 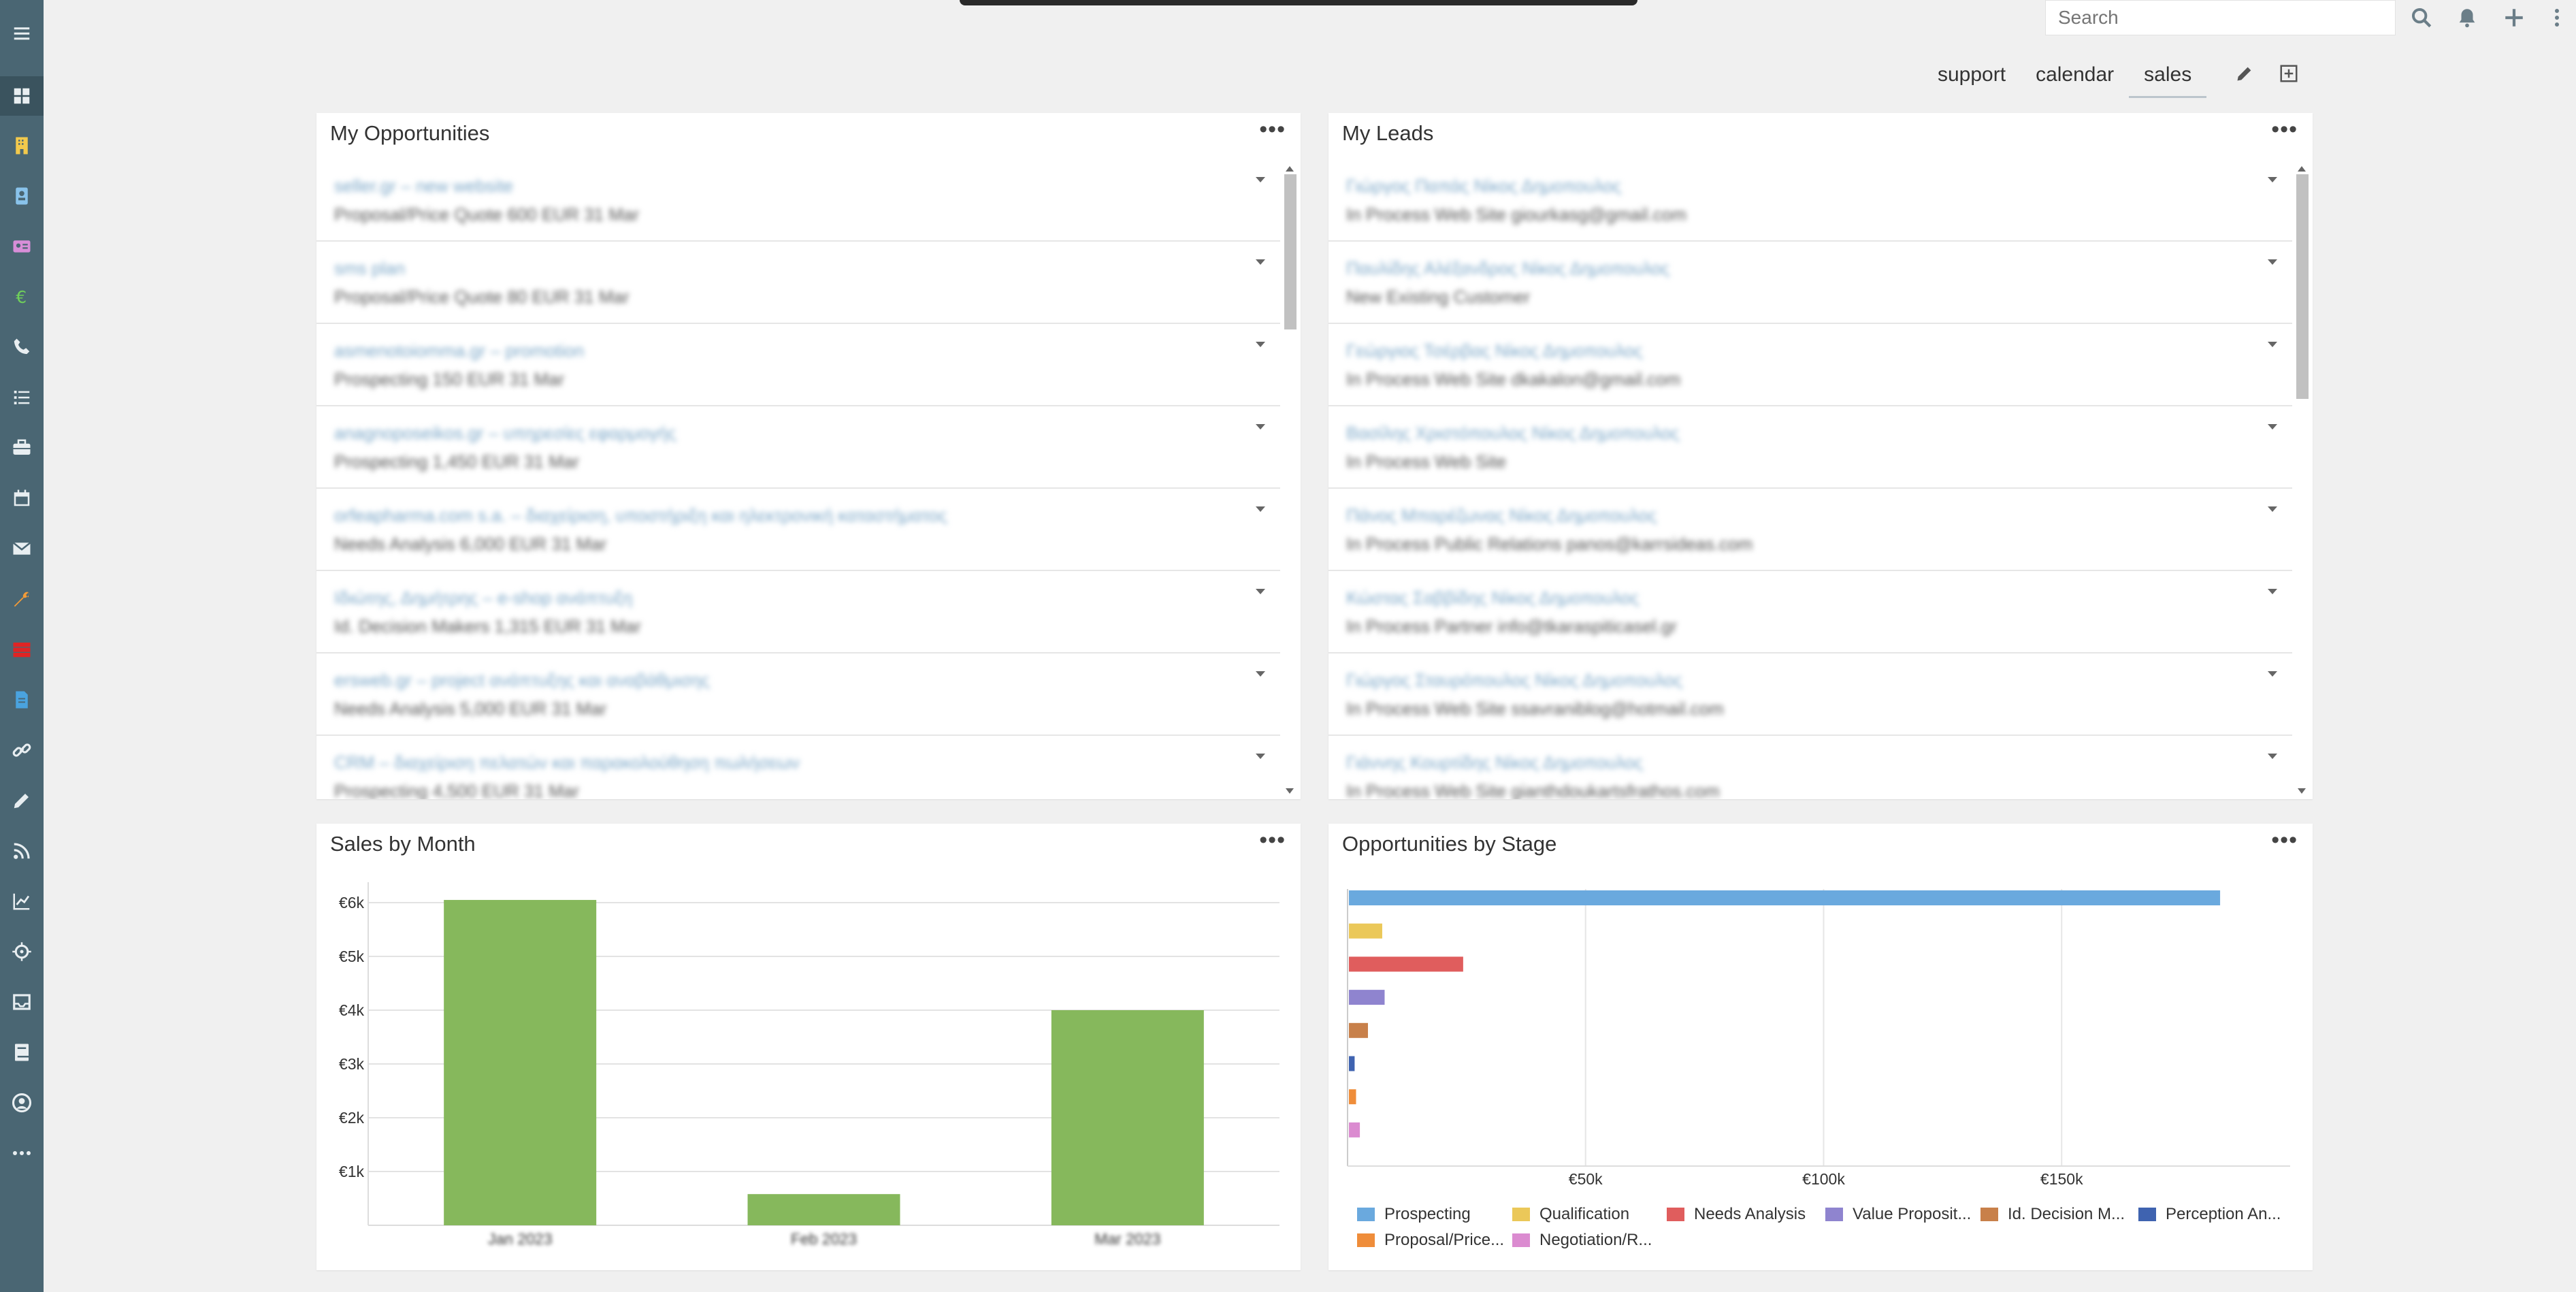 What do you see at coordinates (2421, 17) in the screenshot?
I see `search-icon` at bounding box center [2421, 17].